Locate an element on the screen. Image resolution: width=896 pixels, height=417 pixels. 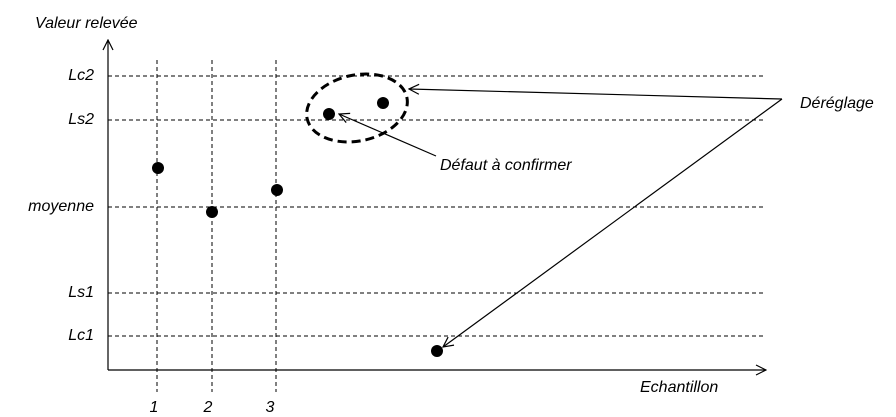
level-label: moyenne is located at coordinates (61, 206).